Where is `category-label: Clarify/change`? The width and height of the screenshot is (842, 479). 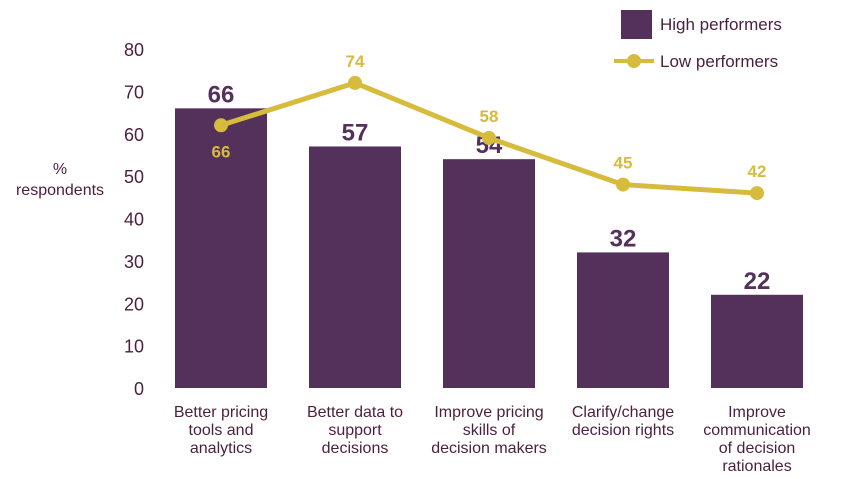
category-label: Clarify/change is located at coordinates (623, 412).